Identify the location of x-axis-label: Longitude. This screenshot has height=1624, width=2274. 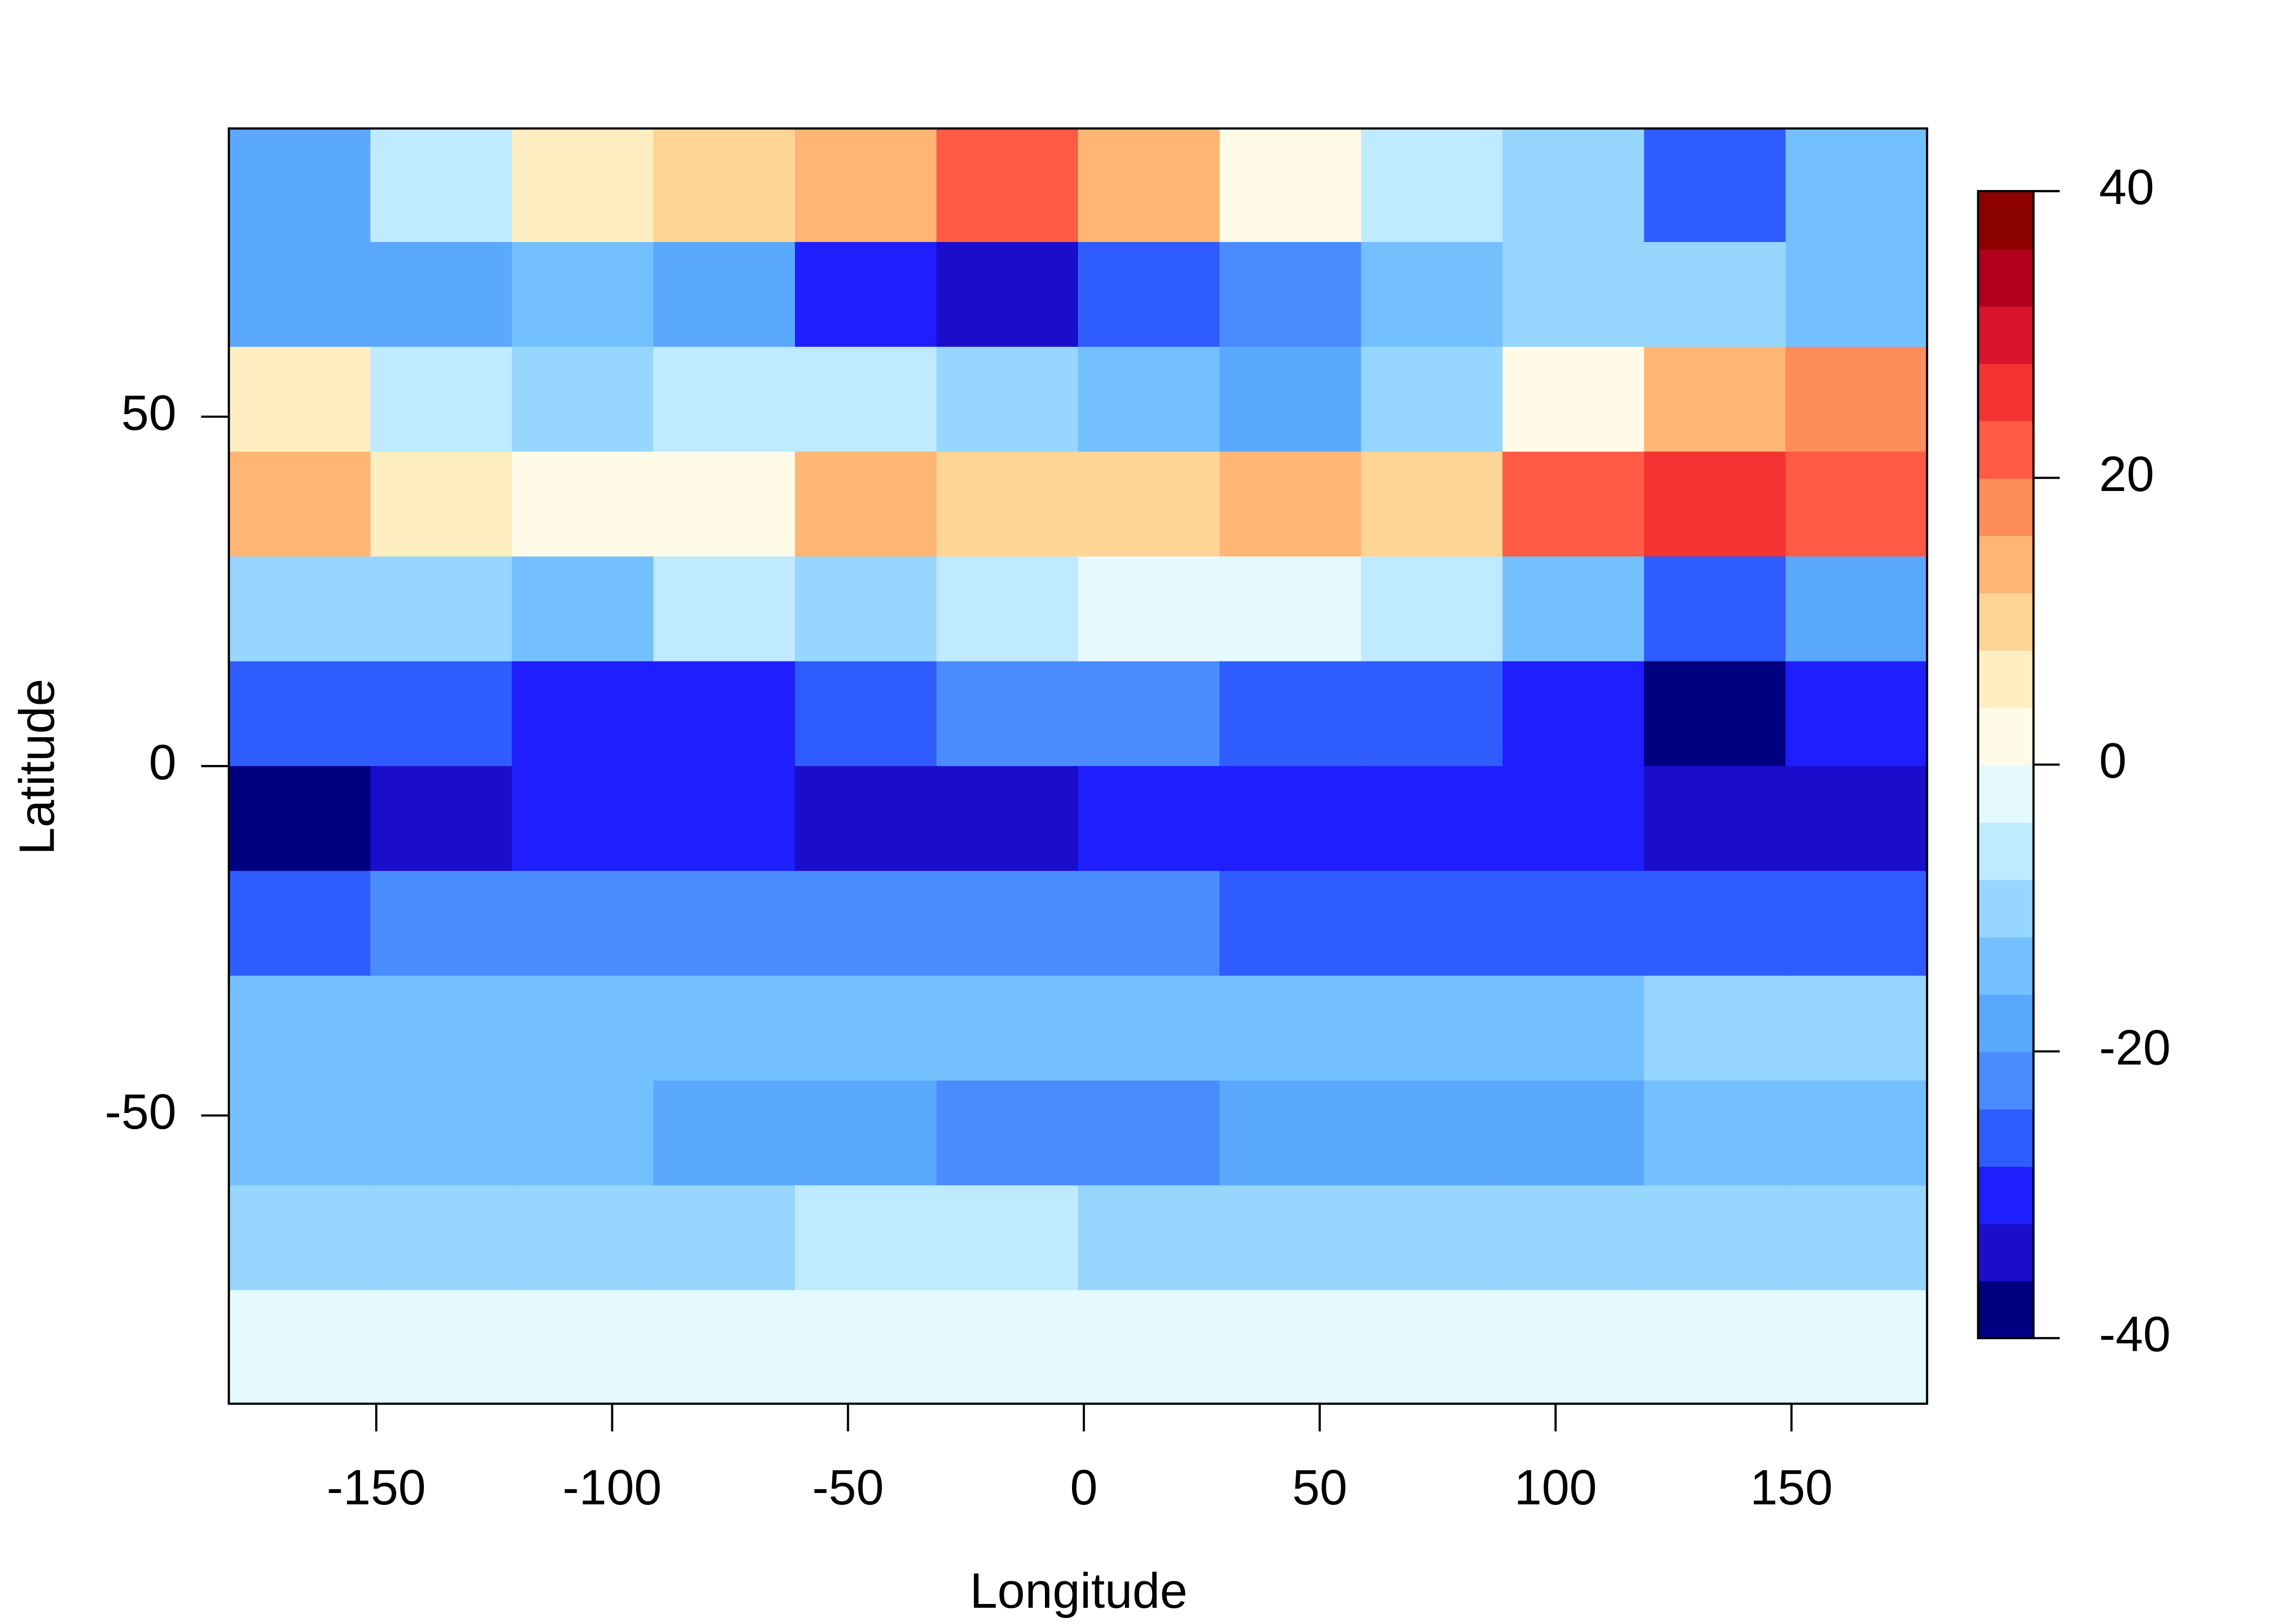
(1079, 1591).